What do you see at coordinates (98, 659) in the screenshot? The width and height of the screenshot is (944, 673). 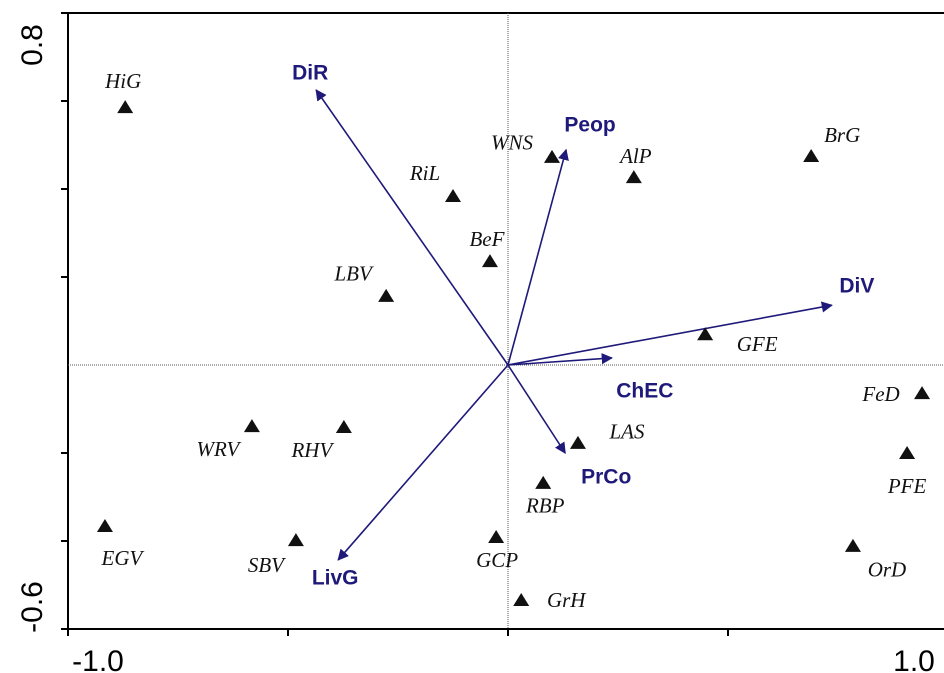 I see `x-tick-label: -1.0` at bounding box center [98, 659].